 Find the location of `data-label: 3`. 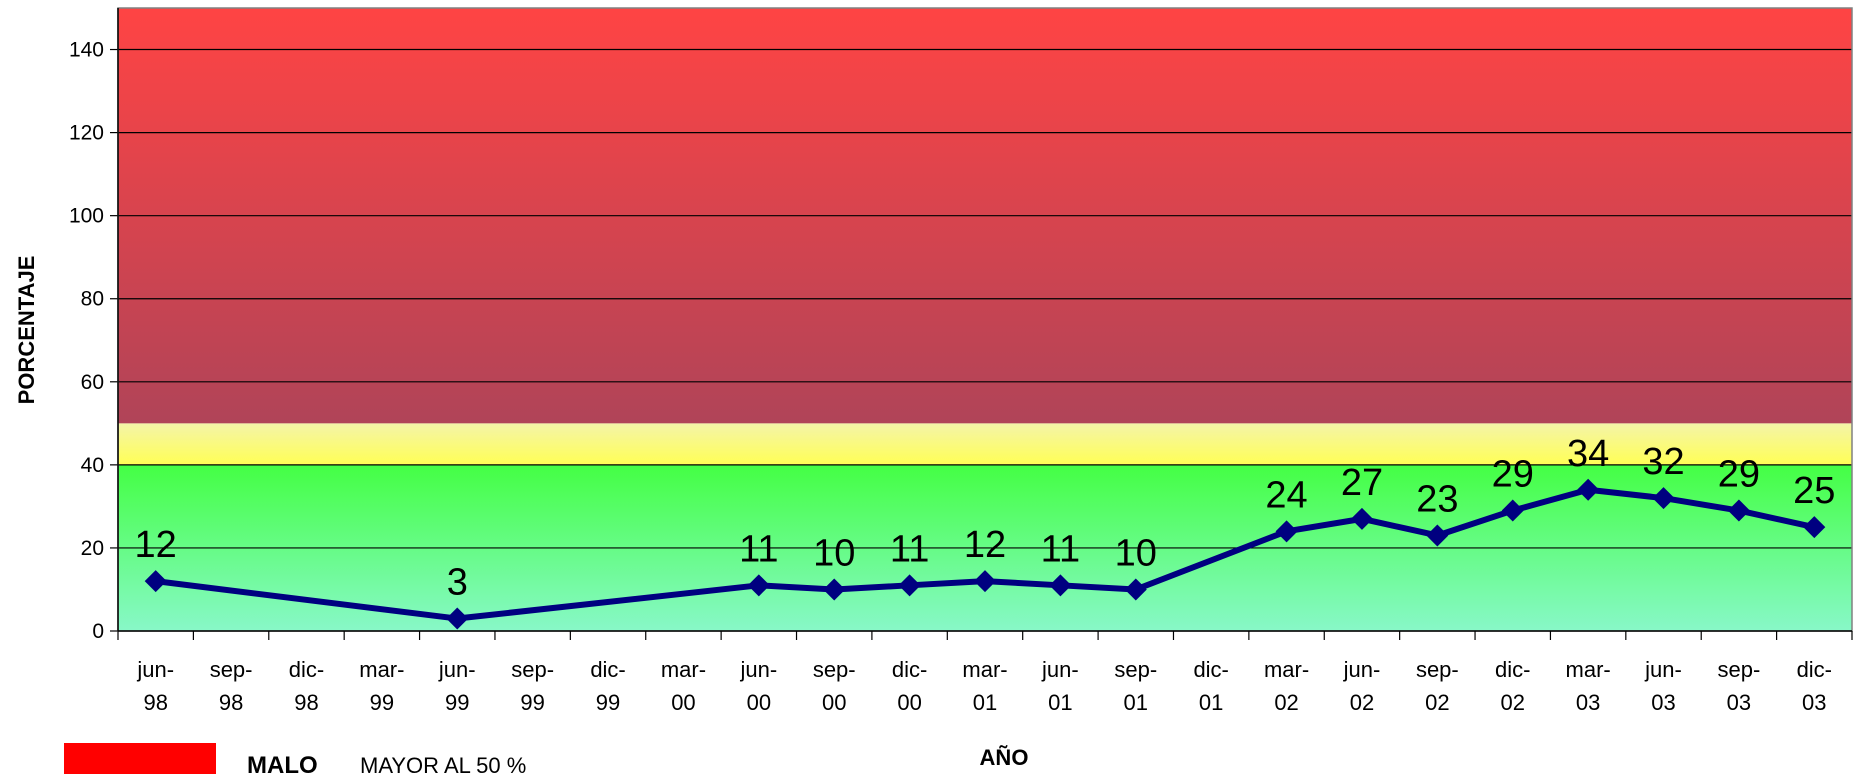

data-label: 3 is located at coordinates (457, 583).